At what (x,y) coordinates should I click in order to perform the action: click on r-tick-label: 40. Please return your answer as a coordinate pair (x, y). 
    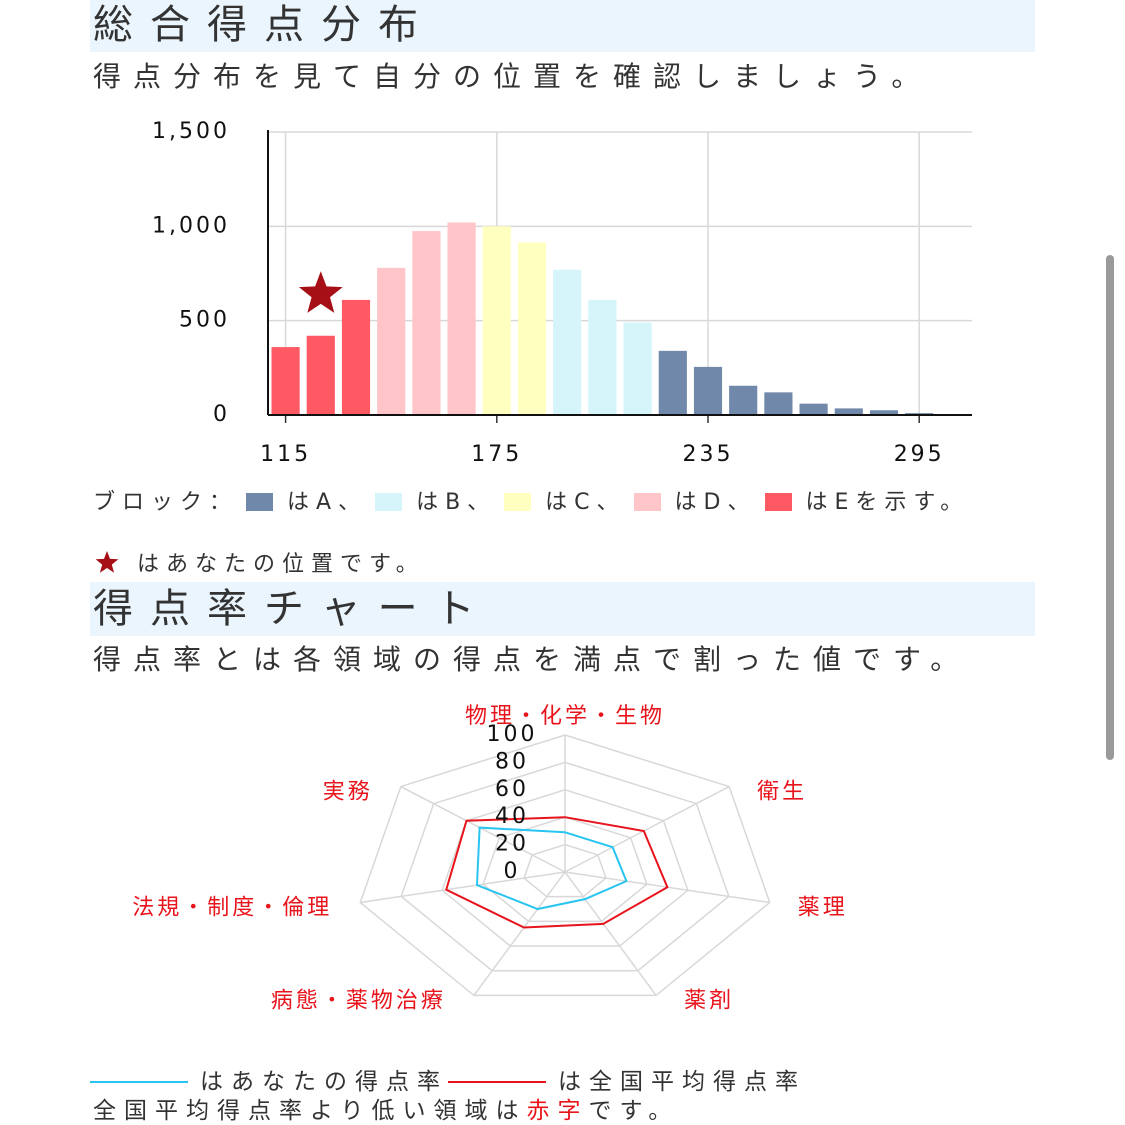
    Looking at the image, I should click on (512, 816).